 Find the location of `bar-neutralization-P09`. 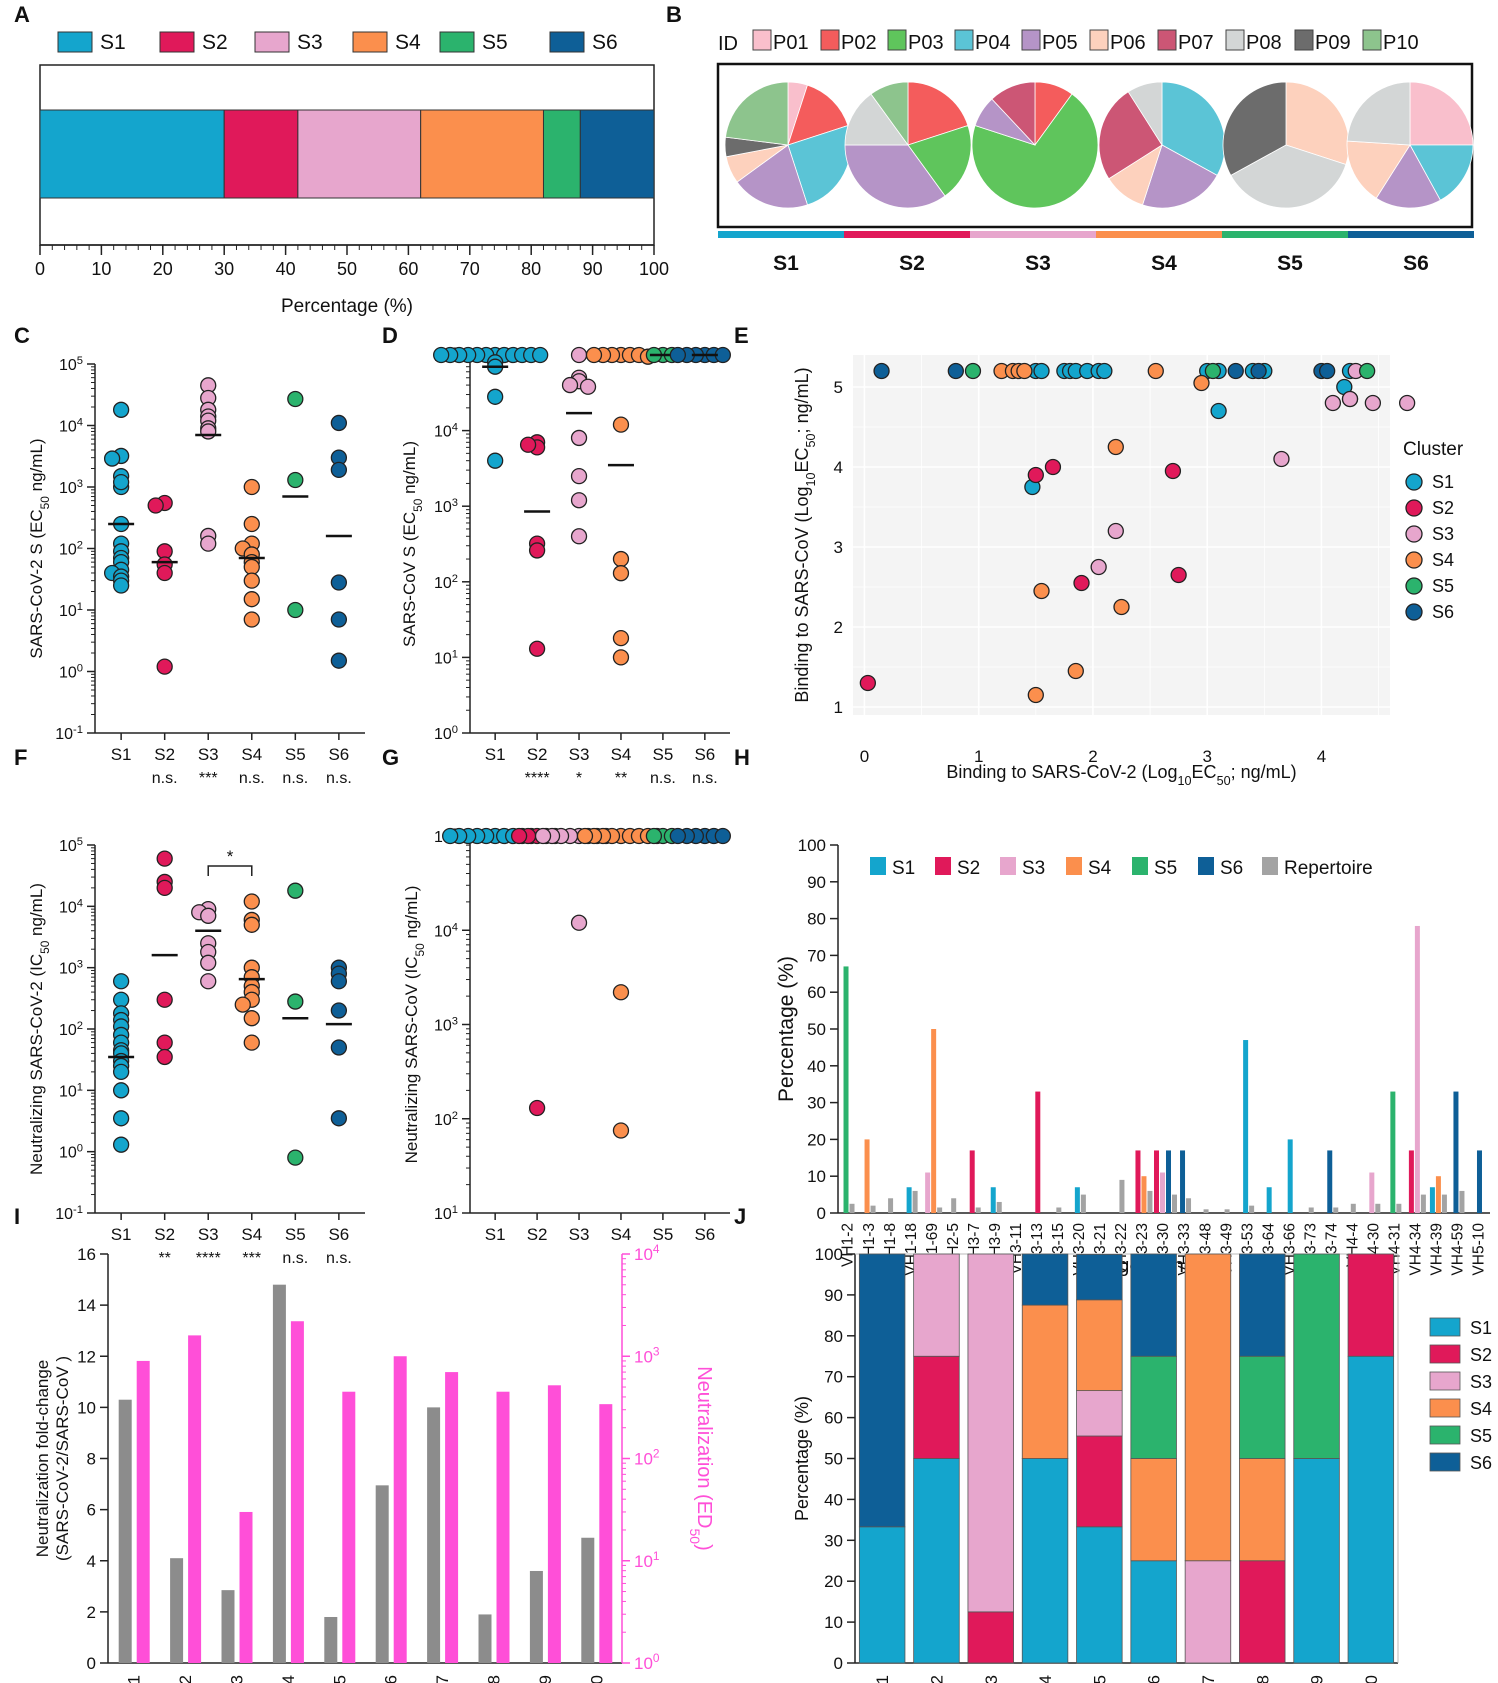

bar-neutralization-P09 is located at coordinates (554, 1524).